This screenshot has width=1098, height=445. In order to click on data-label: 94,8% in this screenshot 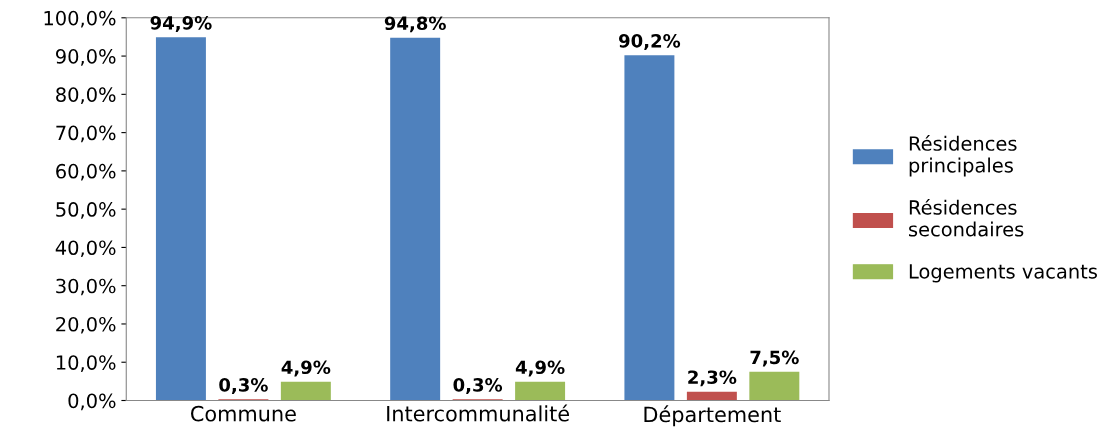, I will do `click(415, 24)`.